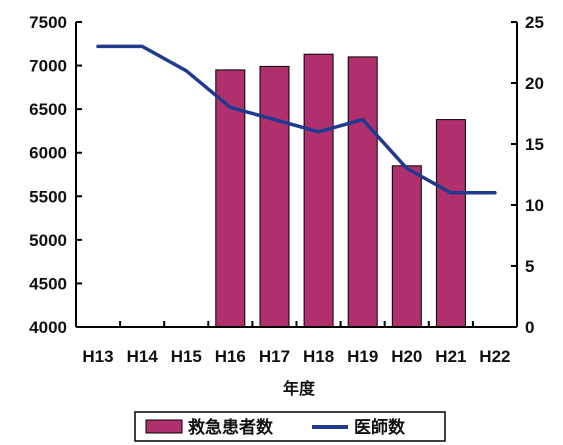  Describe the element at coordinates (362, 356) in the screenshot. I see `x-tick-label-H19: H19` at that location.